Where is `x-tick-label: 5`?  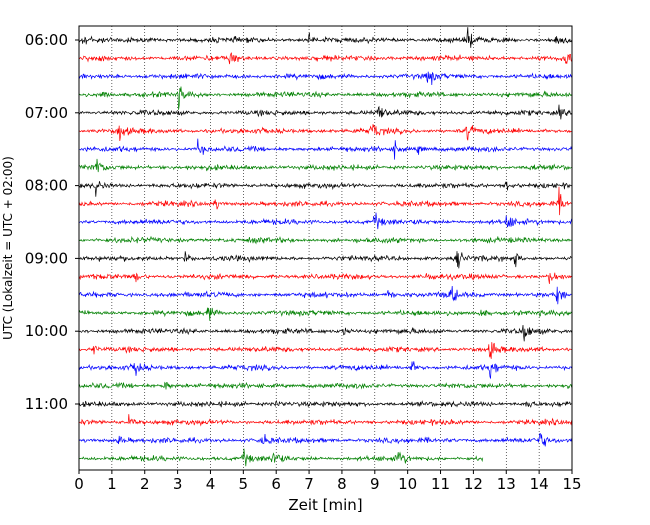 x-tick-label: 5 is located at coordinates (244, 484).